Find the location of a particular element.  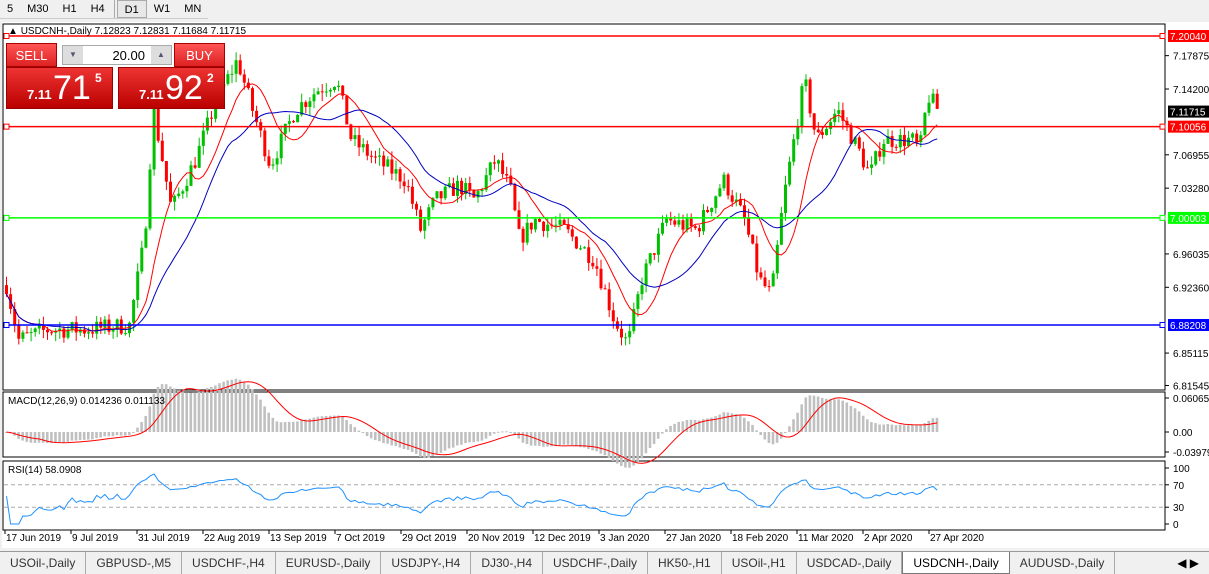

collapse-triangle-icon: ▲ is located at coordinates (13, 31).